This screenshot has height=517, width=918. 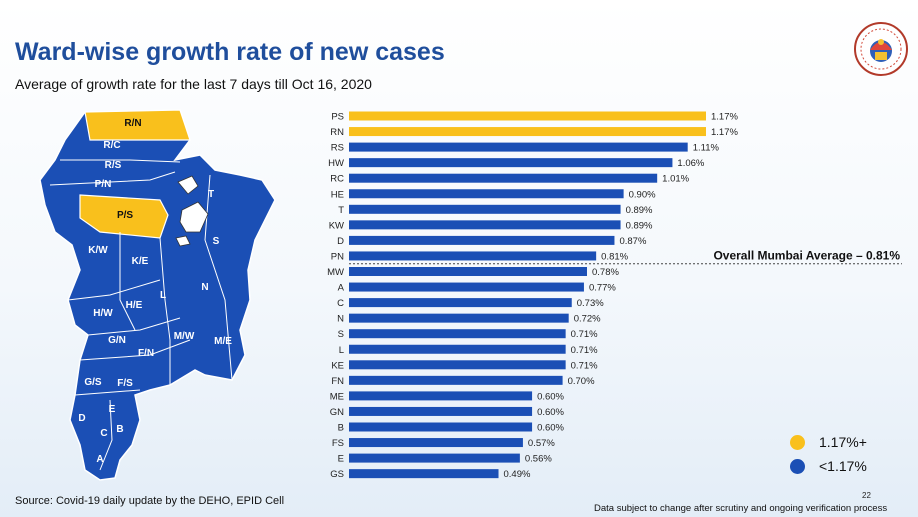 What do you see at coordinates (340, 303) in the screenshot?
I see `category-label-c: C` at bounding box center [340, 303].